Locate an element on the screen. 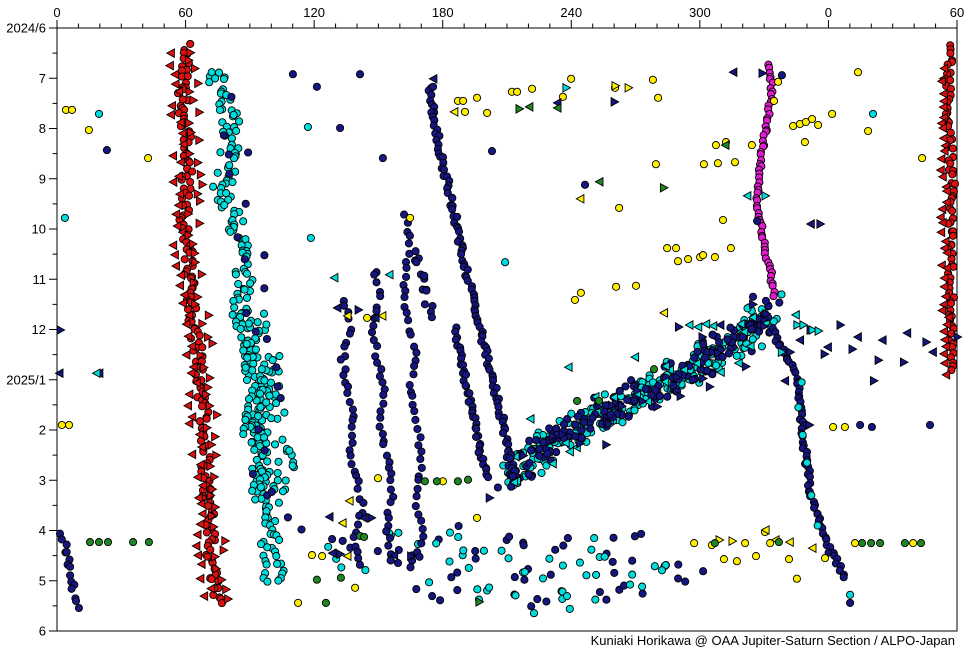 This screenshot has width=980, height=650. series-navy-trail-m2 is located at coordinates (382, 416).